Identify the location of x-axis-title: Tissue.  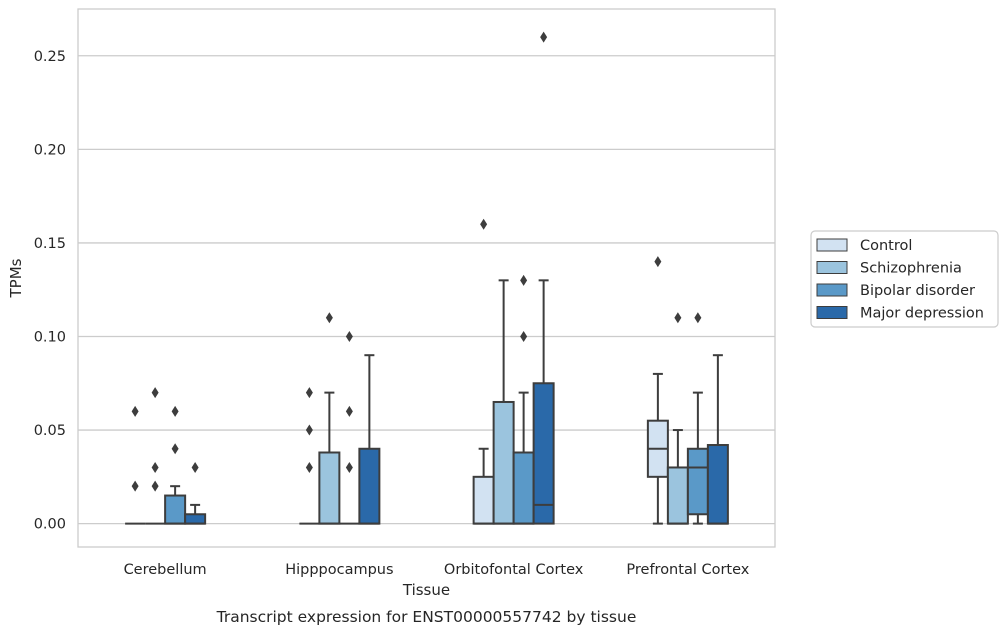
(426, 590).